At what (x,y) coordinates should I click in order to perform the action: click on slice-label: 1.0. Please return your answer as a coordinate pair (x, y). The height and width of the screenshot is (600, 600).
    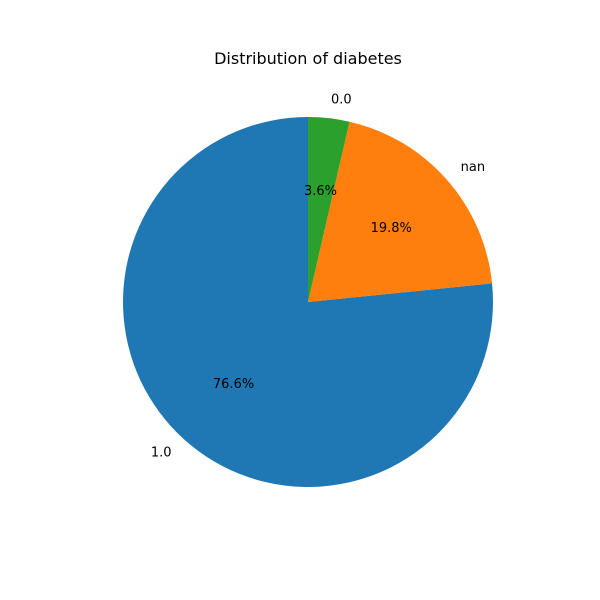
    Looking at the image, I should click on (161, 452).